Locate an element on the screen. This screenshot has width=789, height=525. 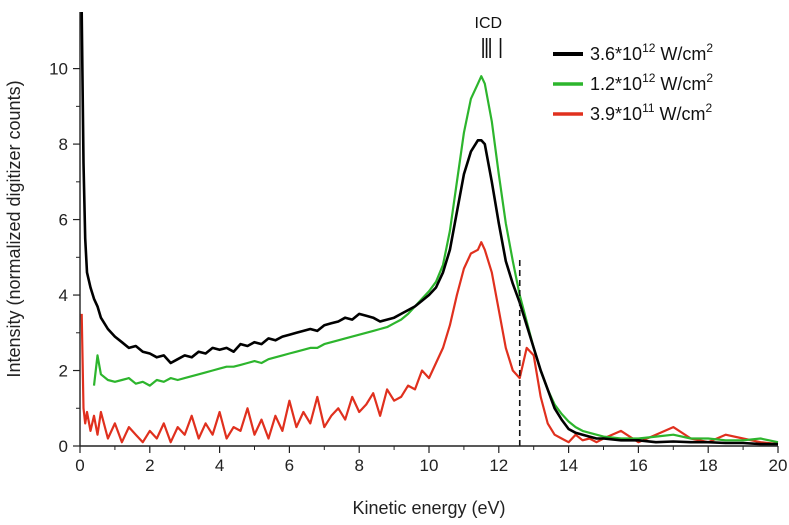
x-tick-label: 2 is located at coordinates (149, 465).